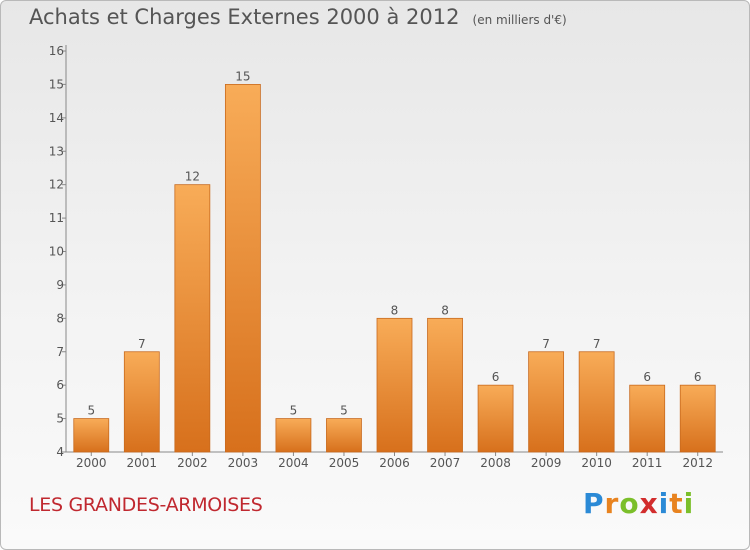 Image resolution: width=750 pixels, height=550 pixels. I want to click on y-tick-label: 8, so click(60, 318).